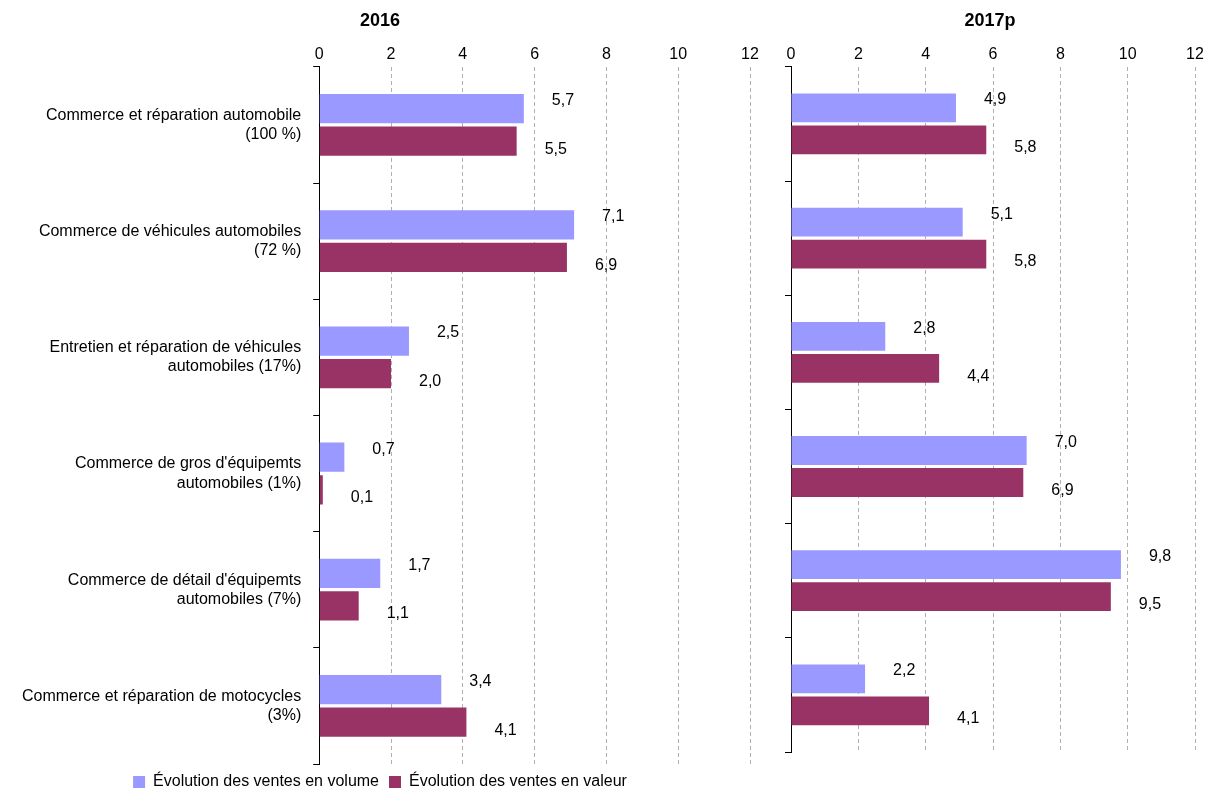 This screenshot has height=805, width=1217. I want to click on data-label: 9,5, so click(1150, 604).